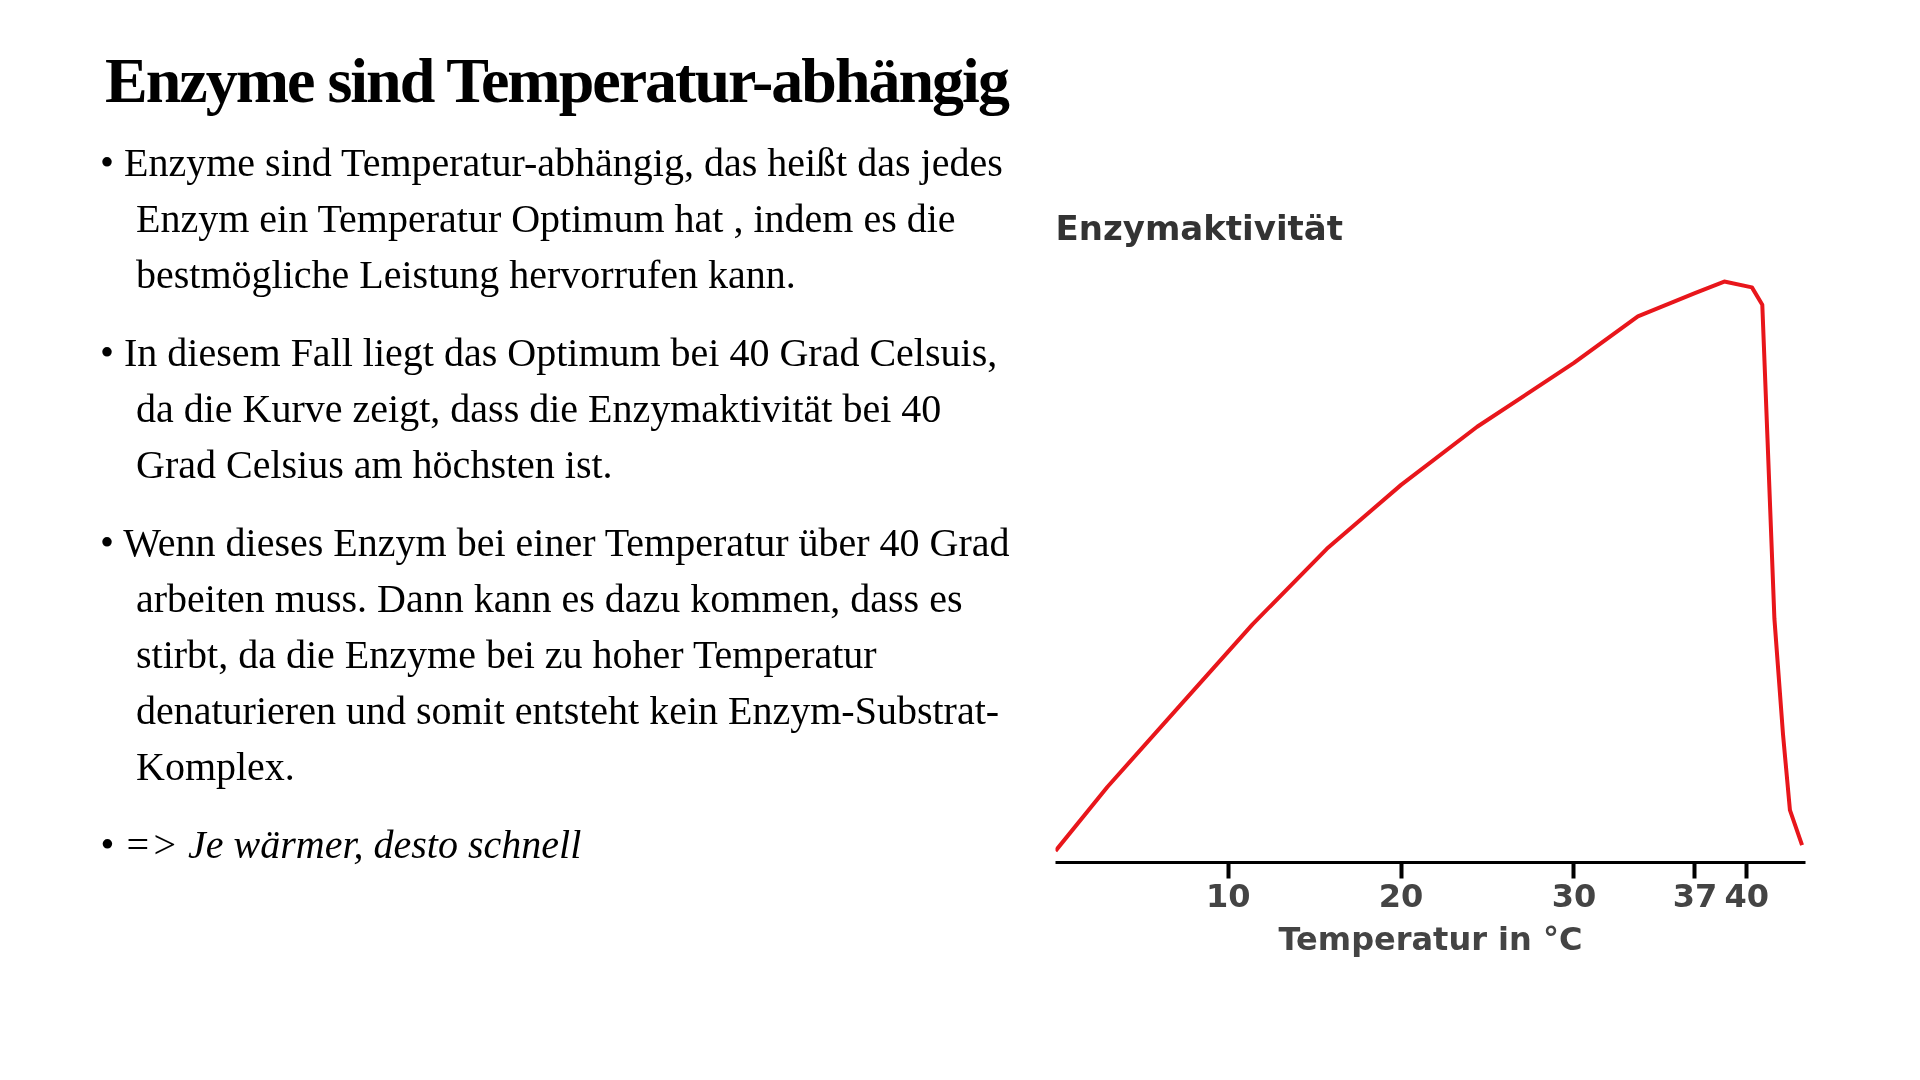  What do you see at coordinates (1574, 895) in the screenshot?
I see `x-tick-label: 30` at bounding box center [1574, 895].